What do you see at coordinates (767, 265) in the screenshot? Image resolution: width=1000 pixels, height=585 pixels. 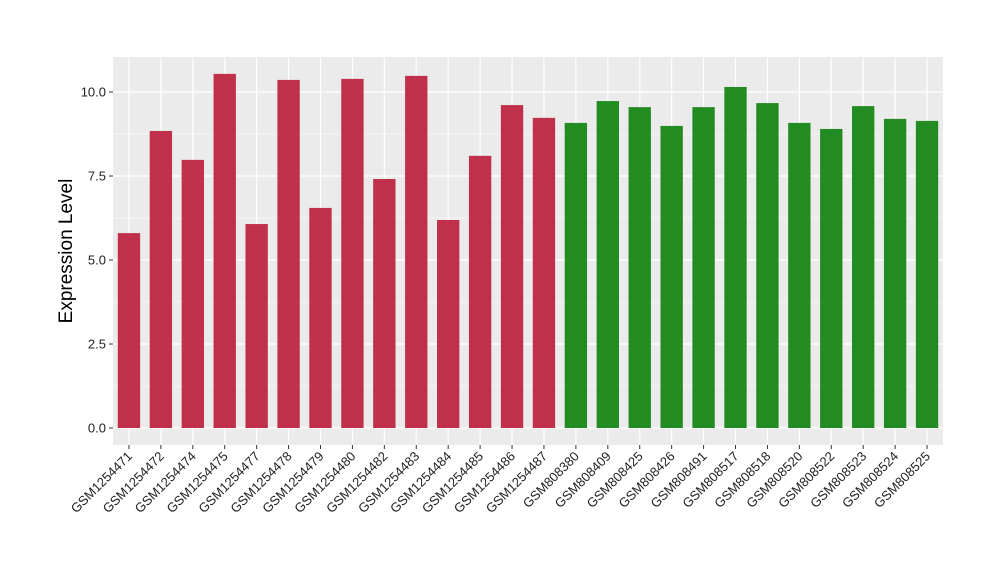 I see `bar-GSM808518` at bounding box center [767, 265].